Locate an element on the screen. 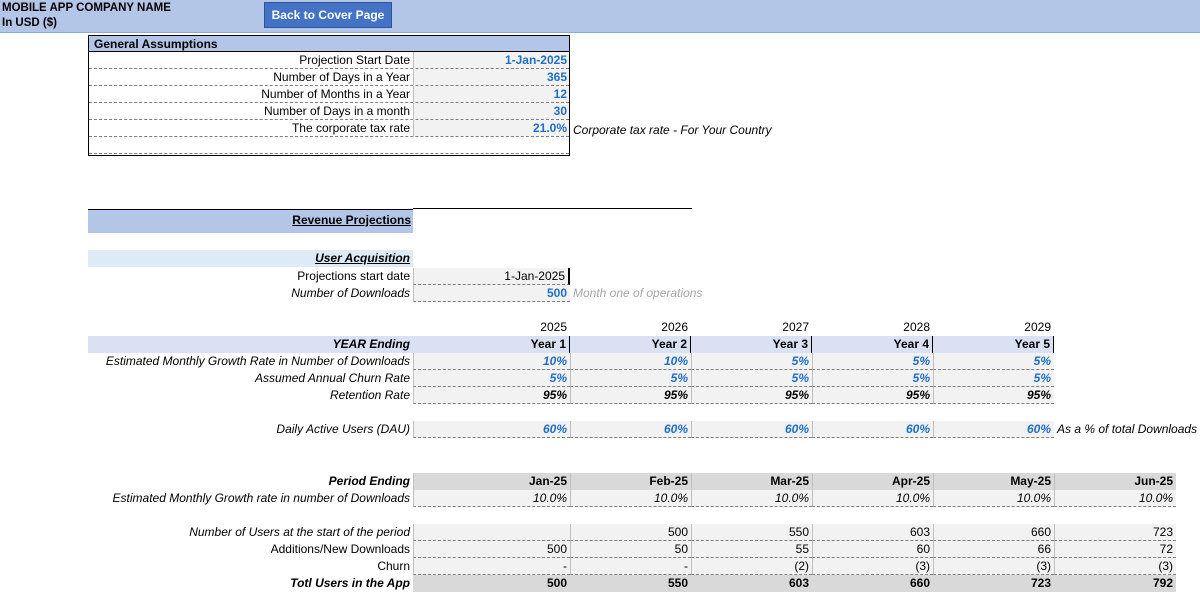 The height and width of the screenshot is (593, 1200). additions-cell: 50 is located at coordinates (630, 549).